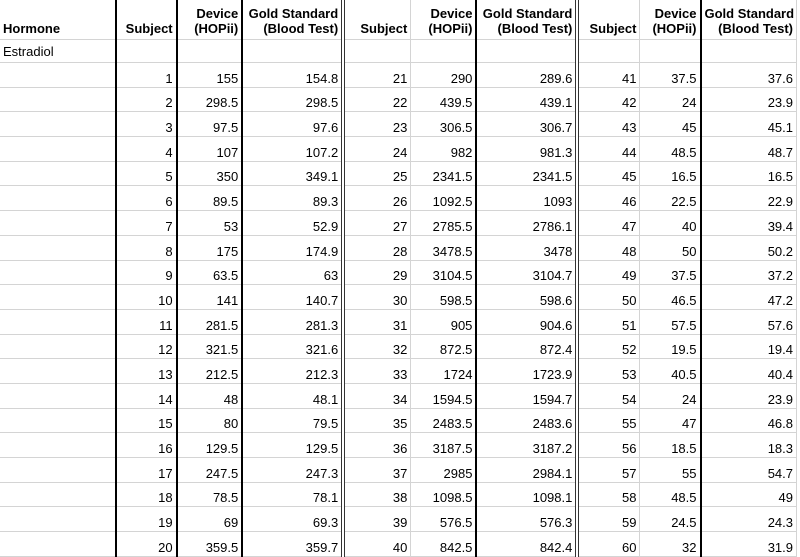 Image resolution: width=800 pixels, height=557 pixels. What do you see at coordinates (210, 149) in the screenshot?
I see `device-cell: 107` at bounding box center [210, 149].